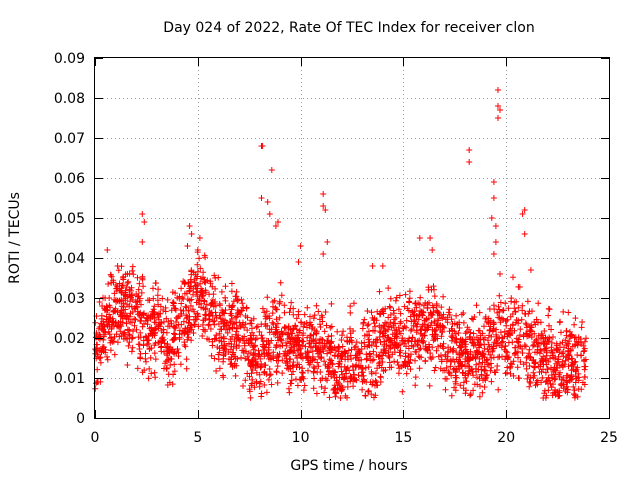 This screenshot has height=480, width=640. I want to click on y-tick-label: 0.01, so click(69, 379).